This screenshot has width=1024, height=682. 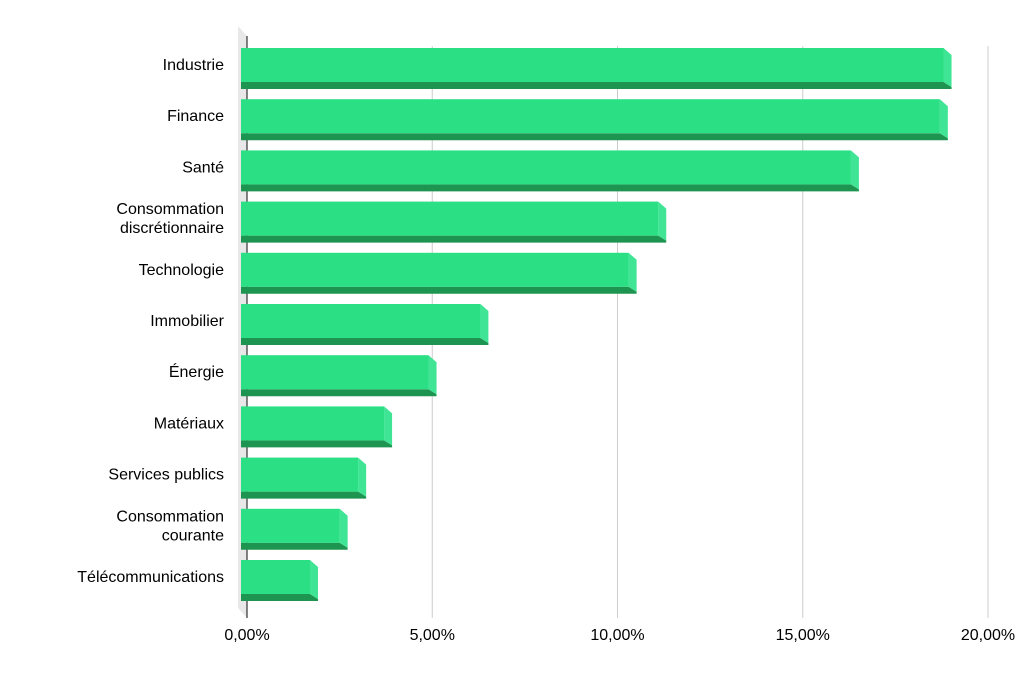 I want to click on x-tick-label: 20,00%, so click(x=988, y=635).